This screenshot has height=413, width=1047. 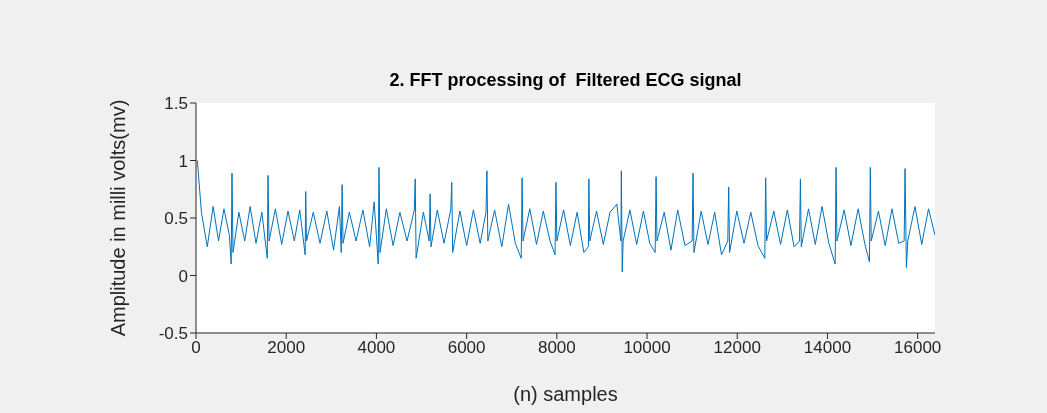 What do you see at coordinates (565, 394) in the screenshot?
I see `x-axis-title: (n) samples` at bounding box center [565, 394].